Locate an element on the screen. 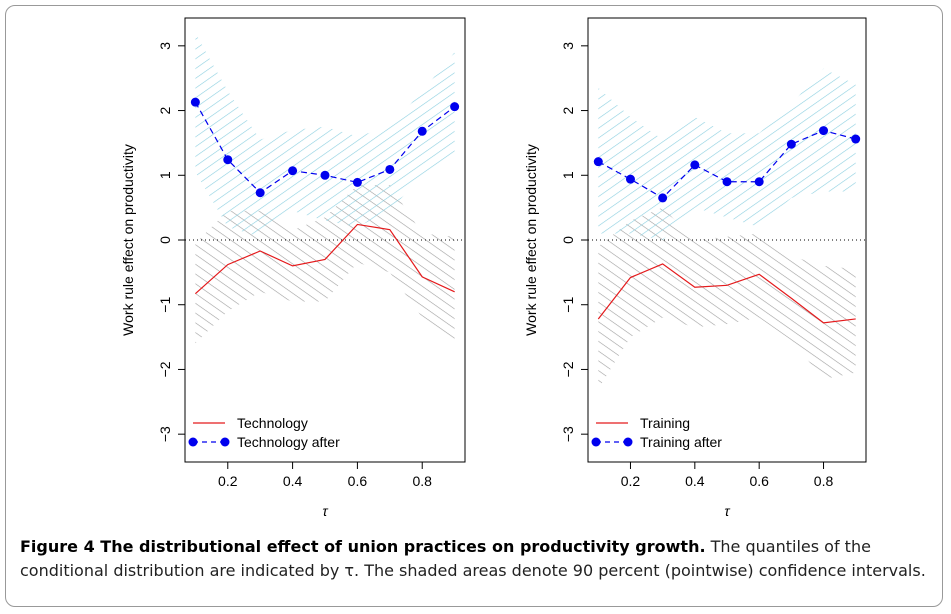 The image size is (951, 614). plot-area is located at coordinates (325, 188).